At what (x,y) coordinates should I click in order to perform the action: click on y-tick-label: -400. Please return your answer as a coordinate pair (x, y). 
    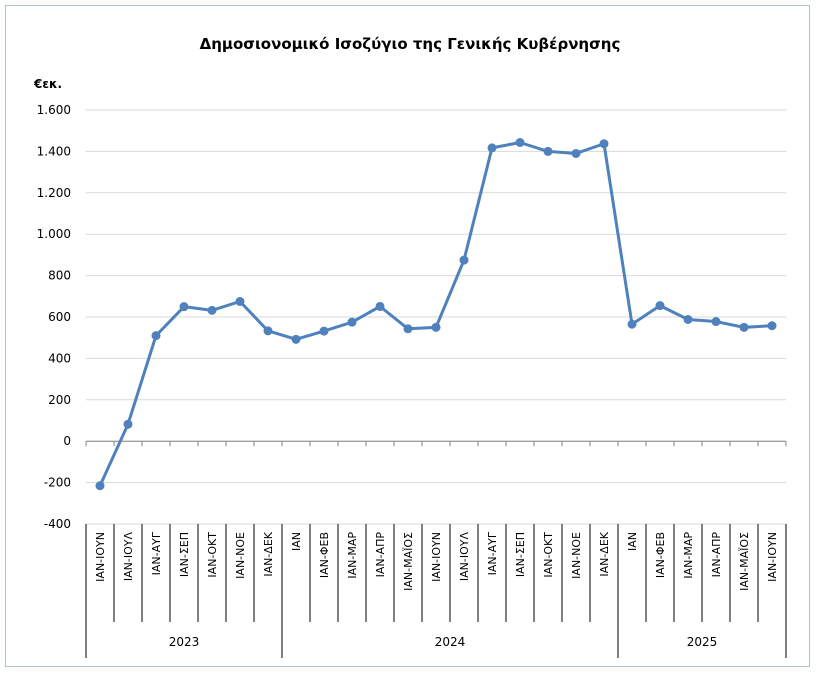
    Looking at the image, I should click on (57, 524).